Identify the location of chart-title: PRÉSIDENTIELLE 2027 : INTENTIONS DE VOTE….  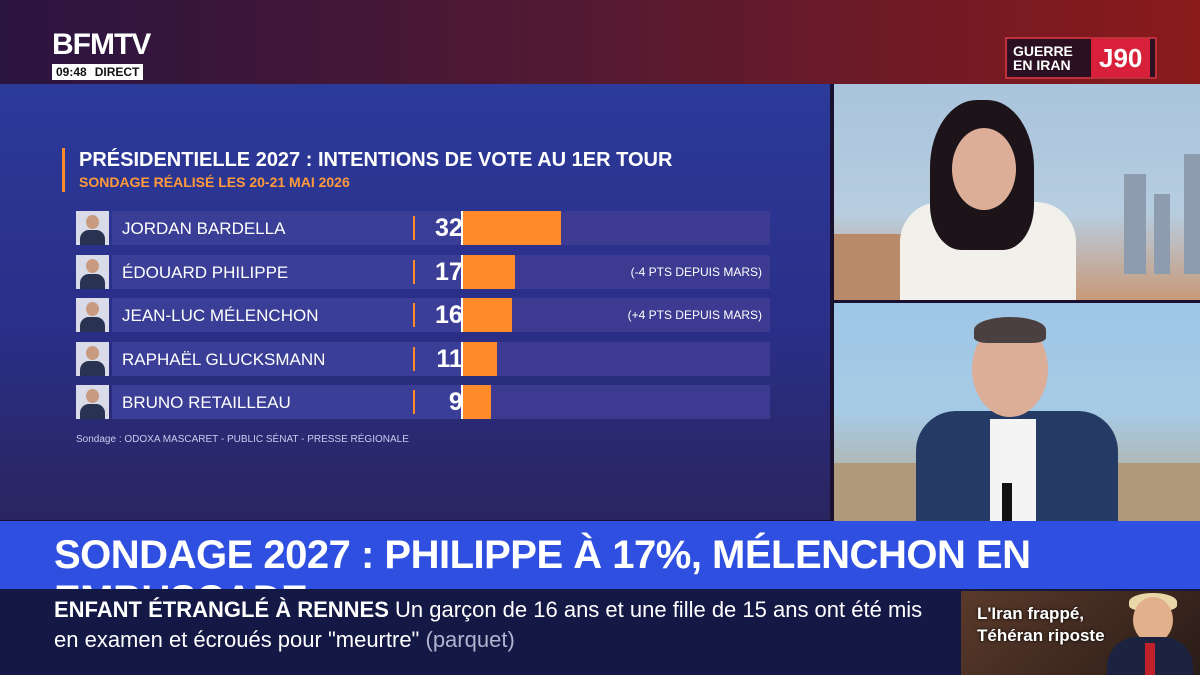
(376, 160).